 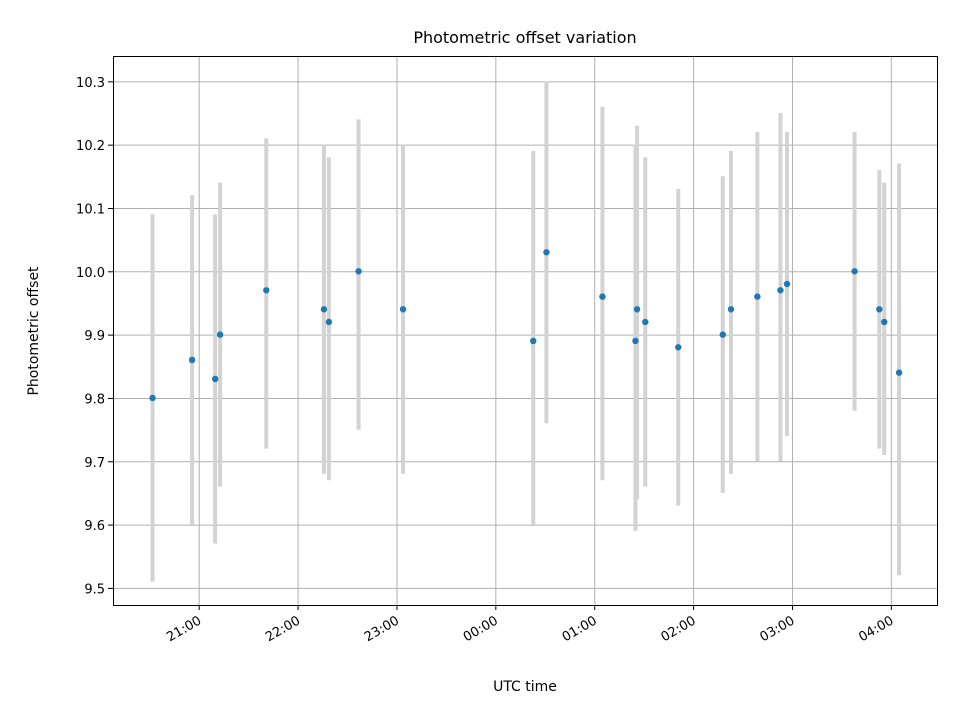 What do you see at coordinates (94, 399) in the screenshot?
I see `y-tick-label: 9.8` at bounding box center [94, 399].